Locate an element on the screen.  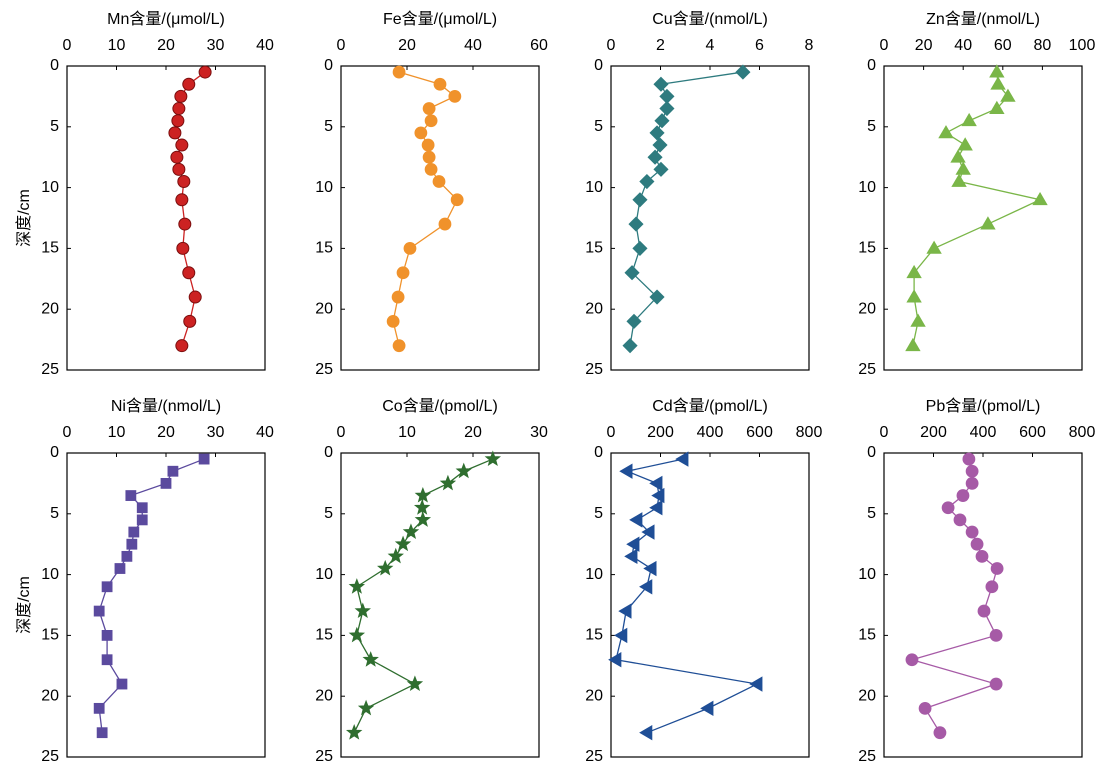
panel-title: Mn含量/(μmol/L) is located at coordinates (166, 19).